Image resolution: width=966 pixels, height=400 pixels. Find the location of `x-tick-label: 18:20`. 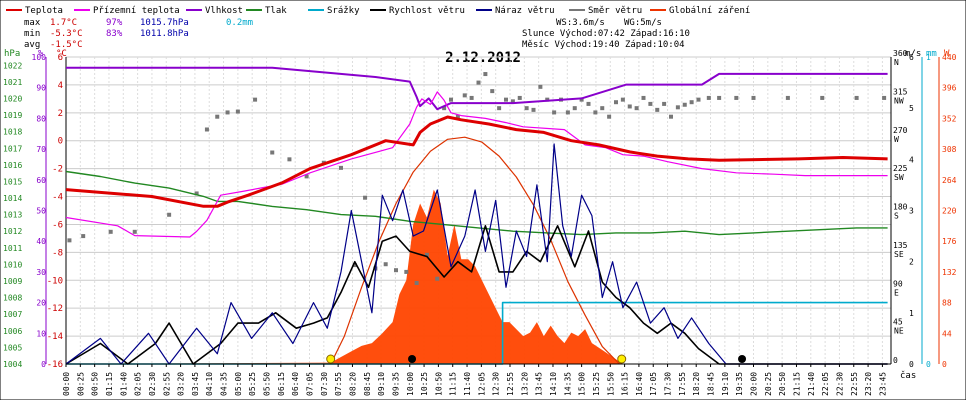

x-tick-label: 18:20 is located at coordinates (696, 384).